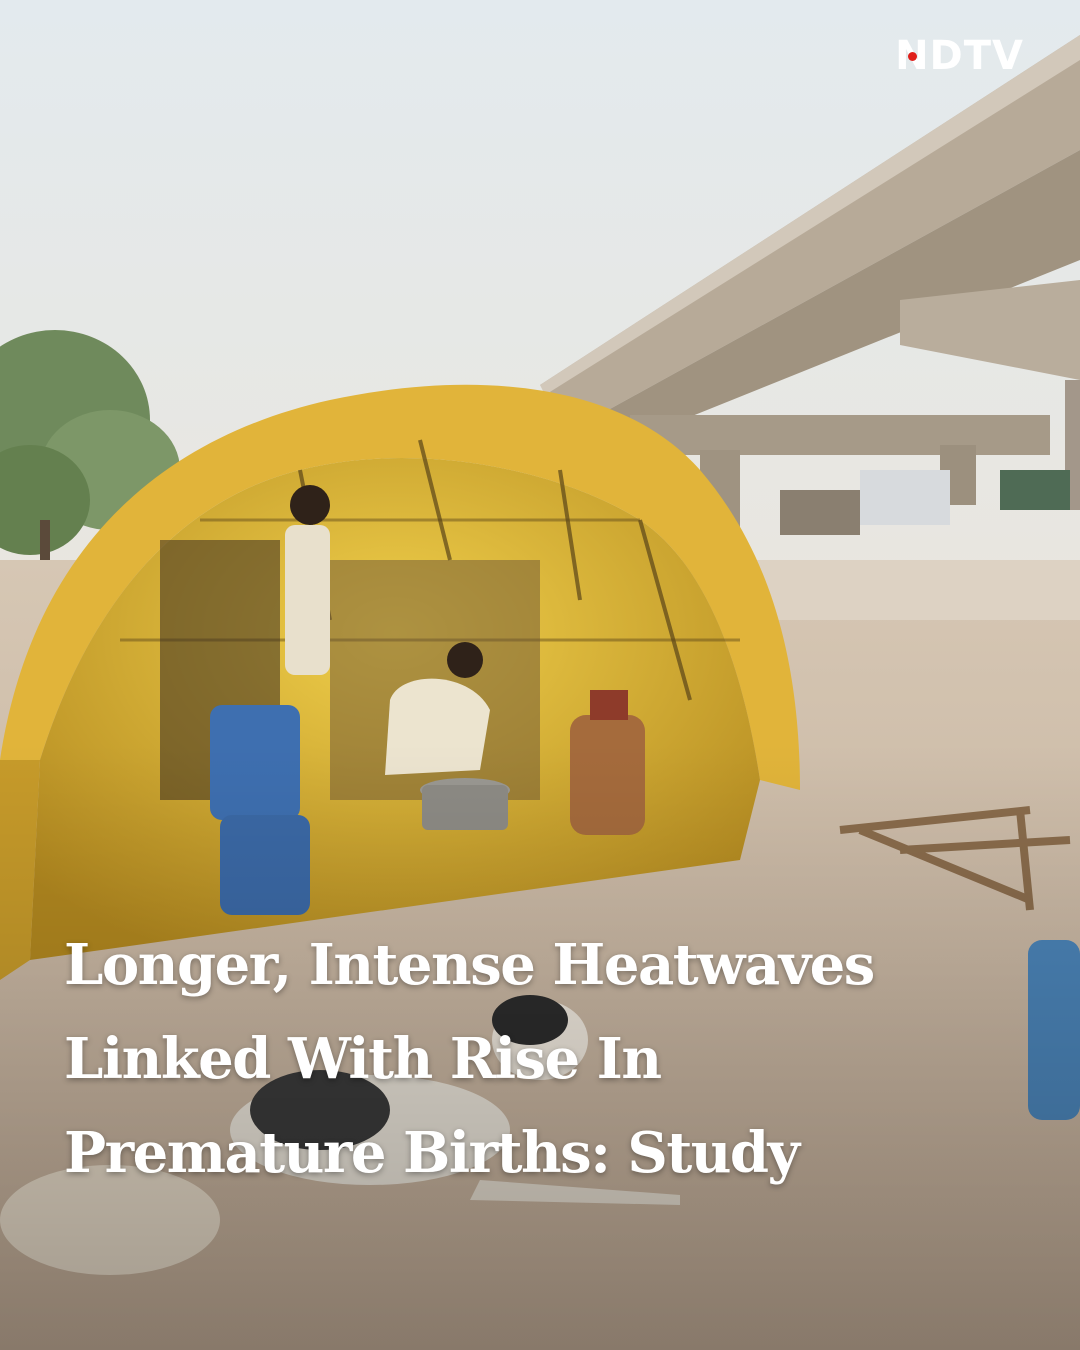 This screenshot has height=1350, width=1080. I want to click on ndtv-logo: NDTV, so click(959, 56).